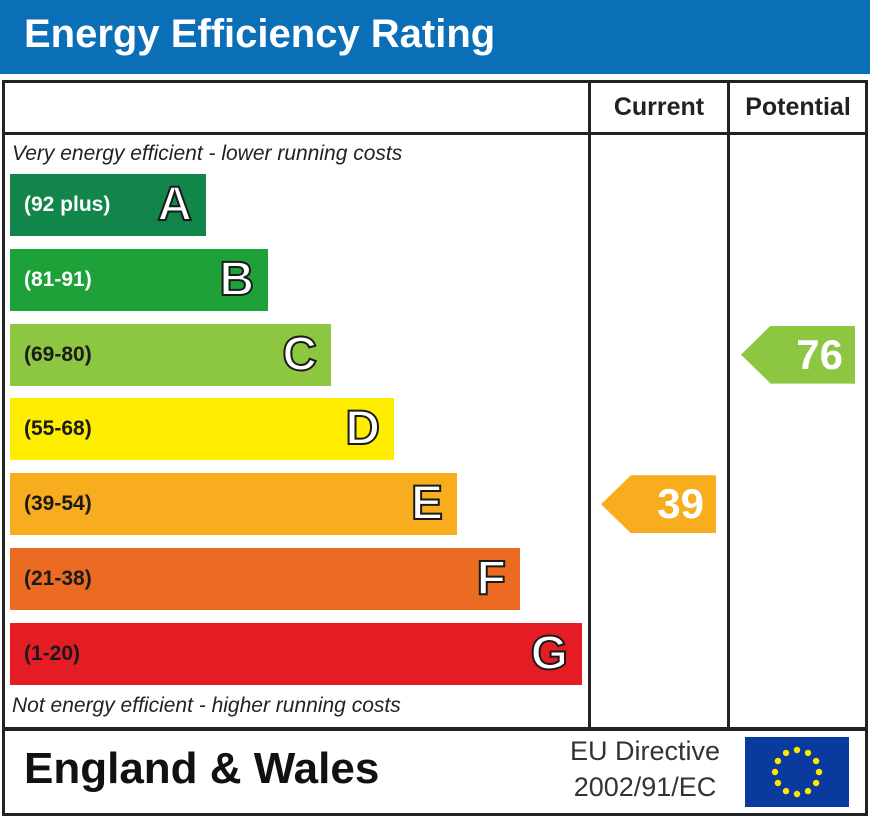 This screenshot has width=870, height=816. I want to click on current-rating-value: 39, so click(680, 504).